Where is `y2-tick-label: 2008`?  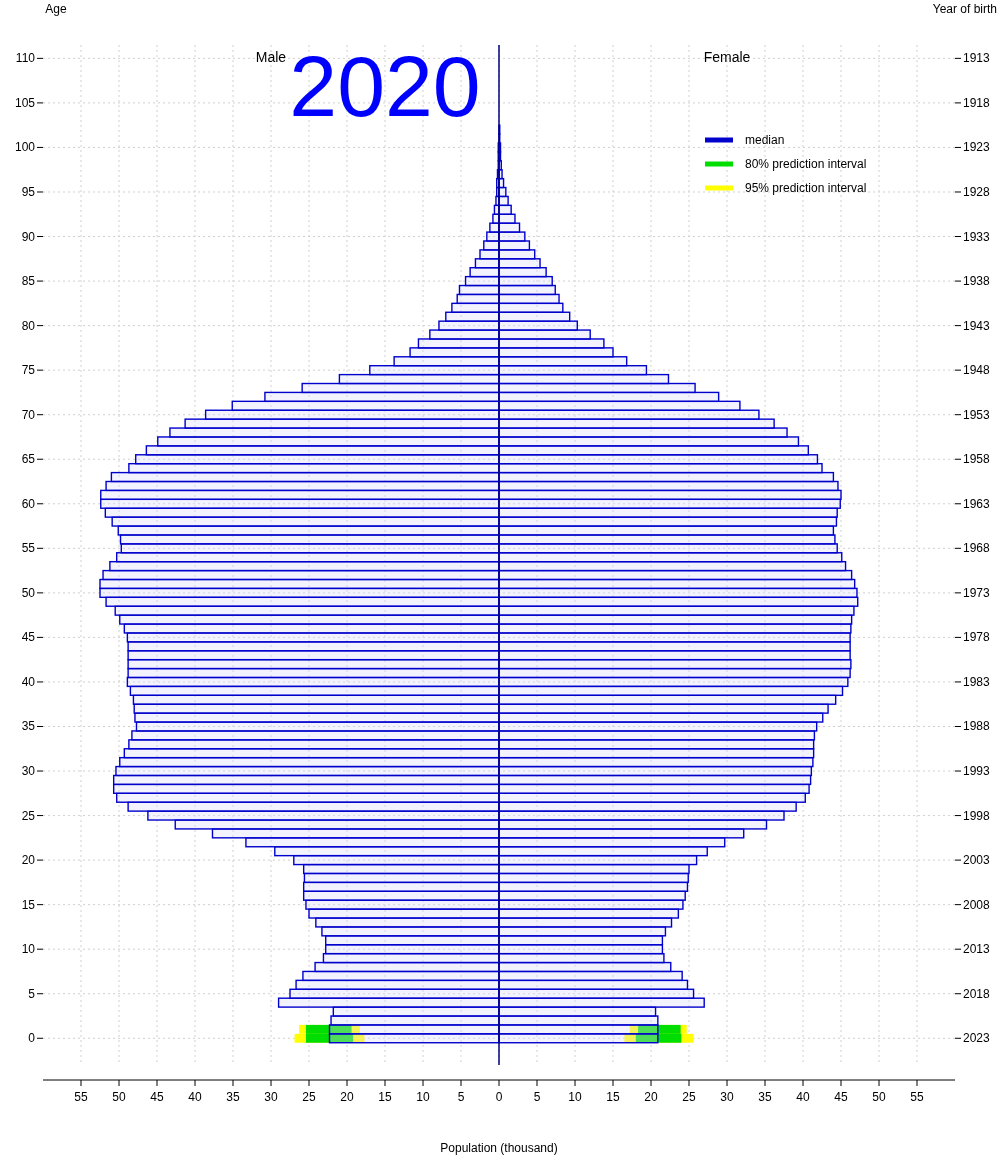 y2-tick-label: 2008 is located at coordinates (977, 904).